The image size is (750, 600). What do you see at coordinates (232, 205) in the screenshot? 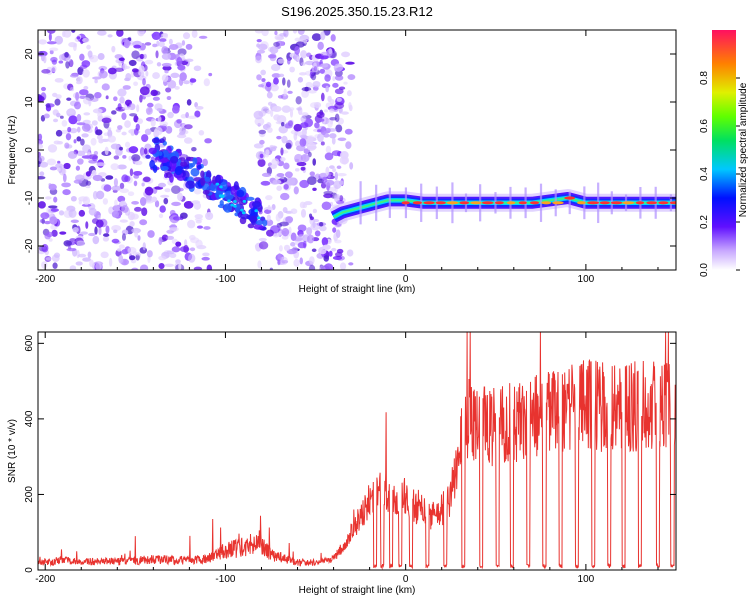
I see `spectrogram-band-speck` at bounding box center [232, 205].